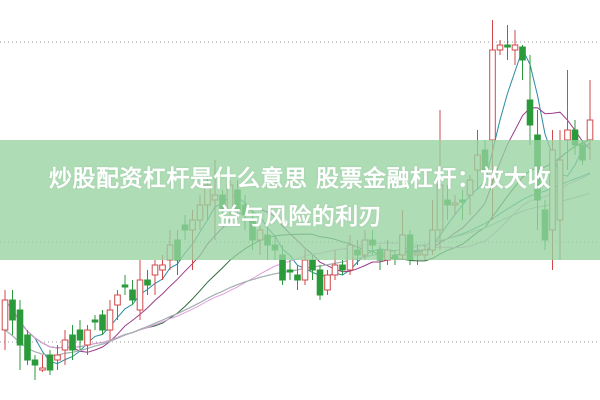 The width and height of the screenshot is (600, 400). What do you see at coordinates (300, 217) in the screenshot?
I see `title-line-2: 益与风险的利刃` at bounding box center [300, 217].